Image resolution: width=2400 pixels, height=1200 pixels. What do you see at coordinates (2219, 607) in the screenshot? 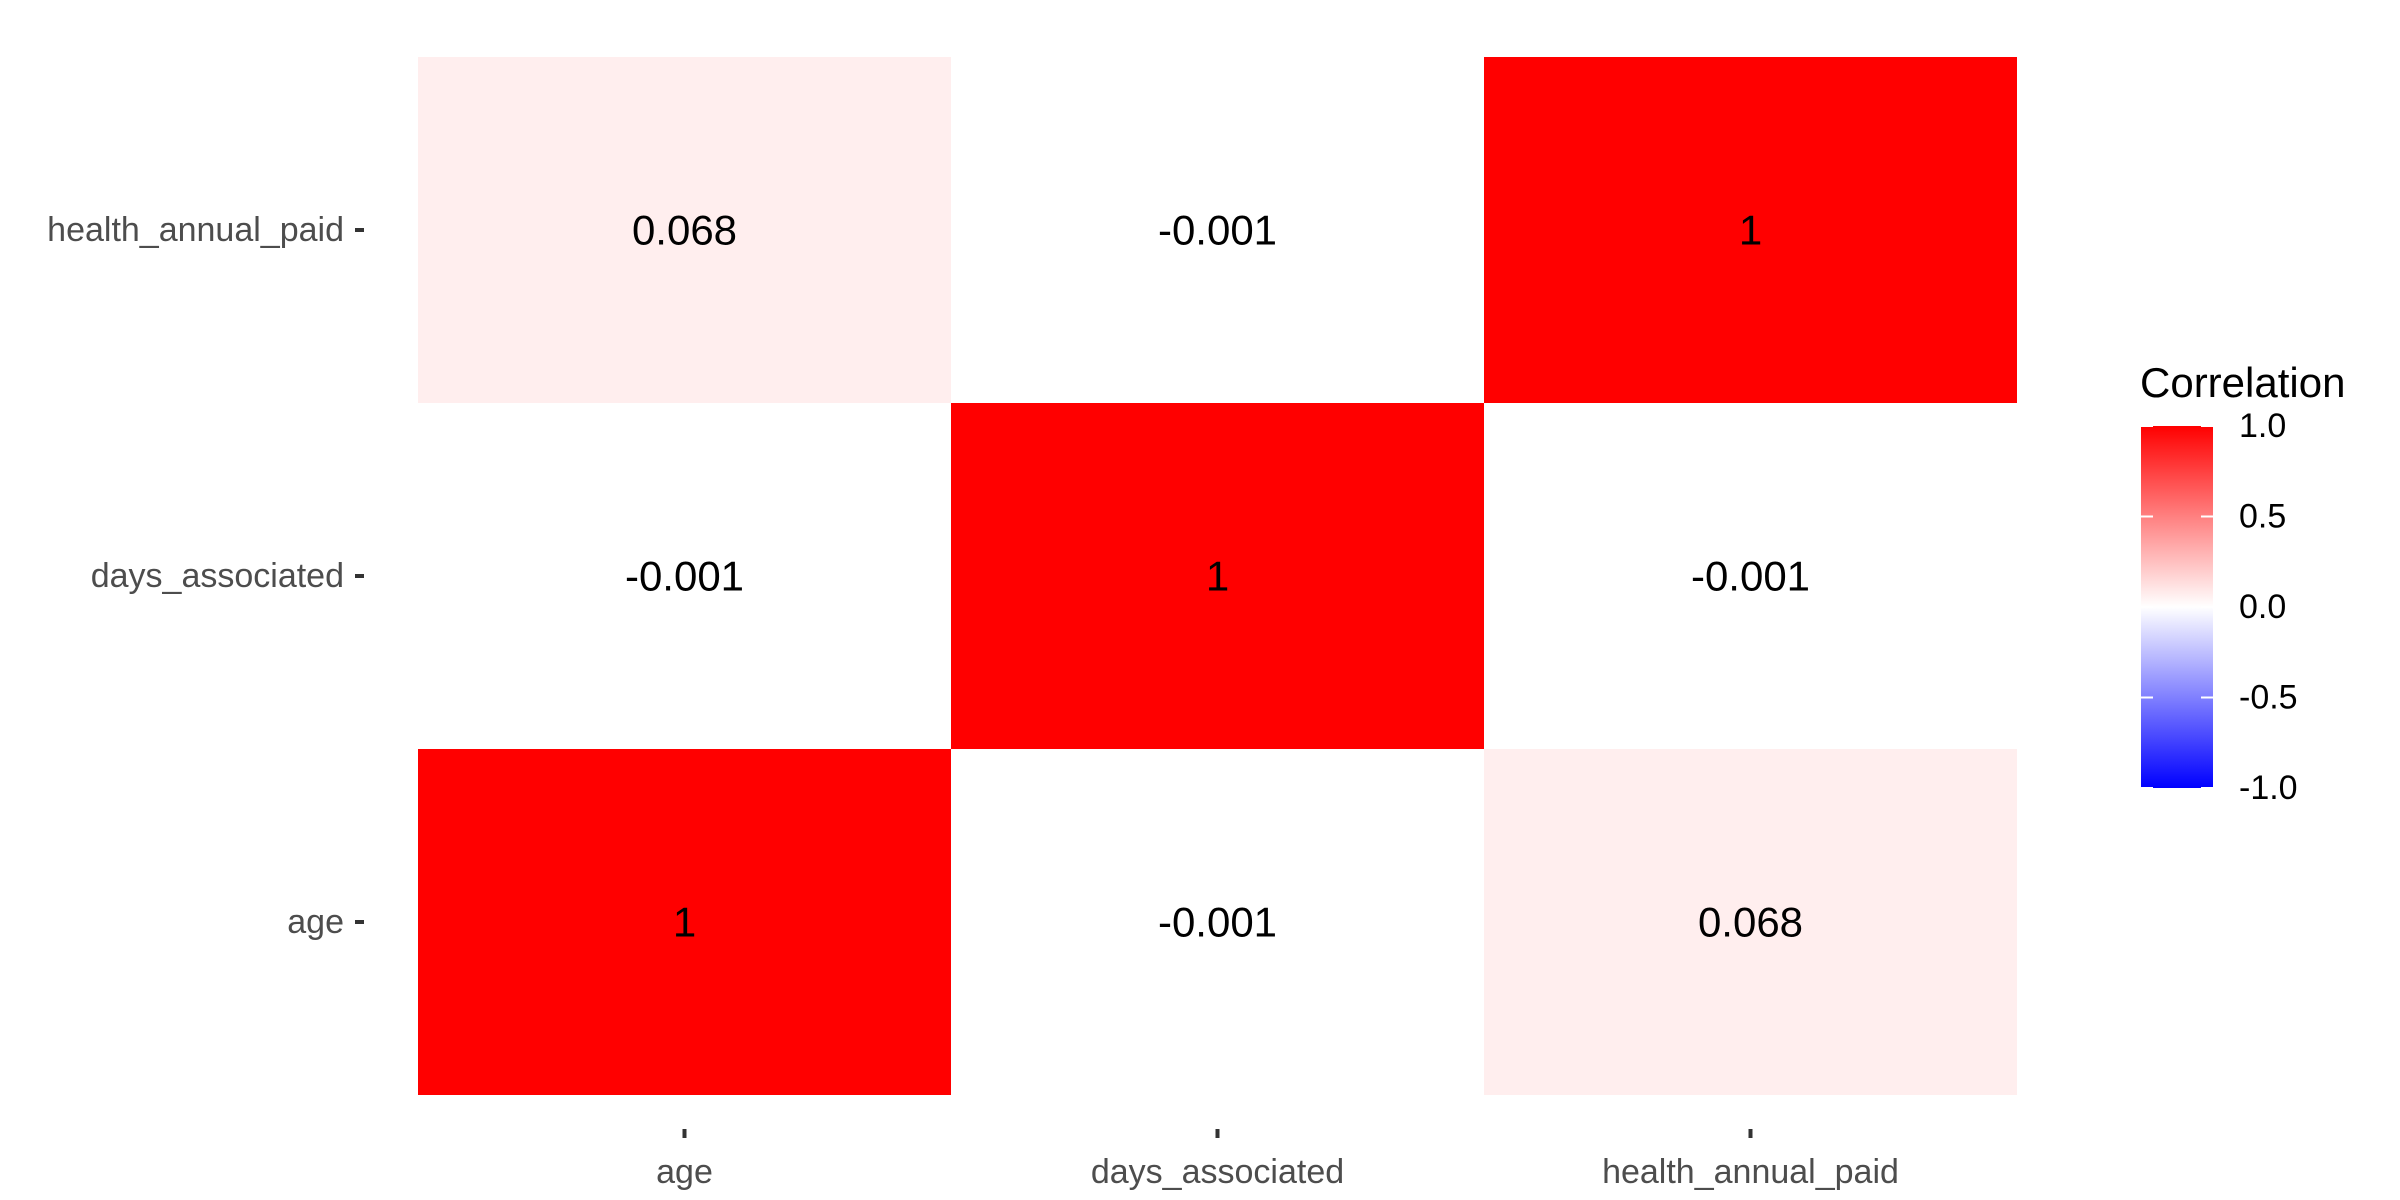
I see `legend-ticks: 1.0 0.5 0.0 -0.5 -1.0` at bounding box center [2219, 607].